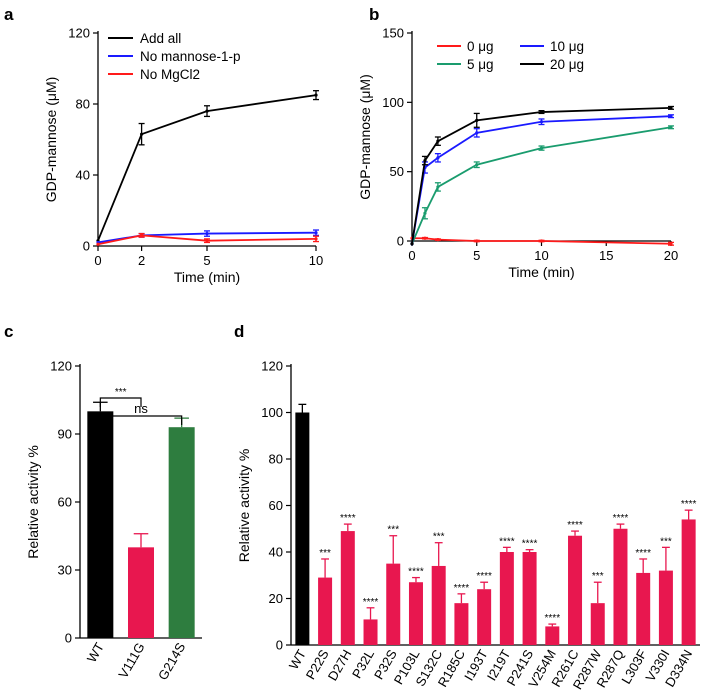 This screenshot has width=709, height=693. Describe the element at coordinates (181, 532) in the screenshot. I see `bar-G214S` at that location.